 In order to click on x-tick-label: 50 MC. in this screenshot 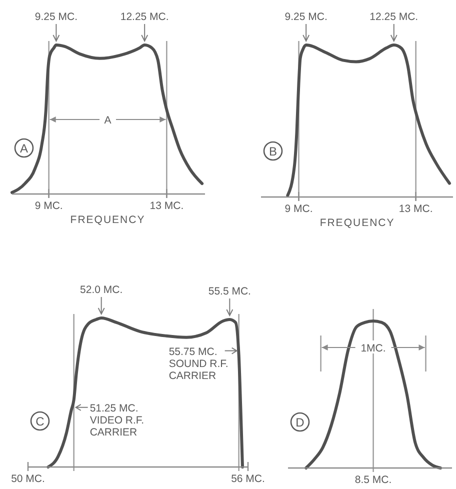, I will do `click(28, 479)`.